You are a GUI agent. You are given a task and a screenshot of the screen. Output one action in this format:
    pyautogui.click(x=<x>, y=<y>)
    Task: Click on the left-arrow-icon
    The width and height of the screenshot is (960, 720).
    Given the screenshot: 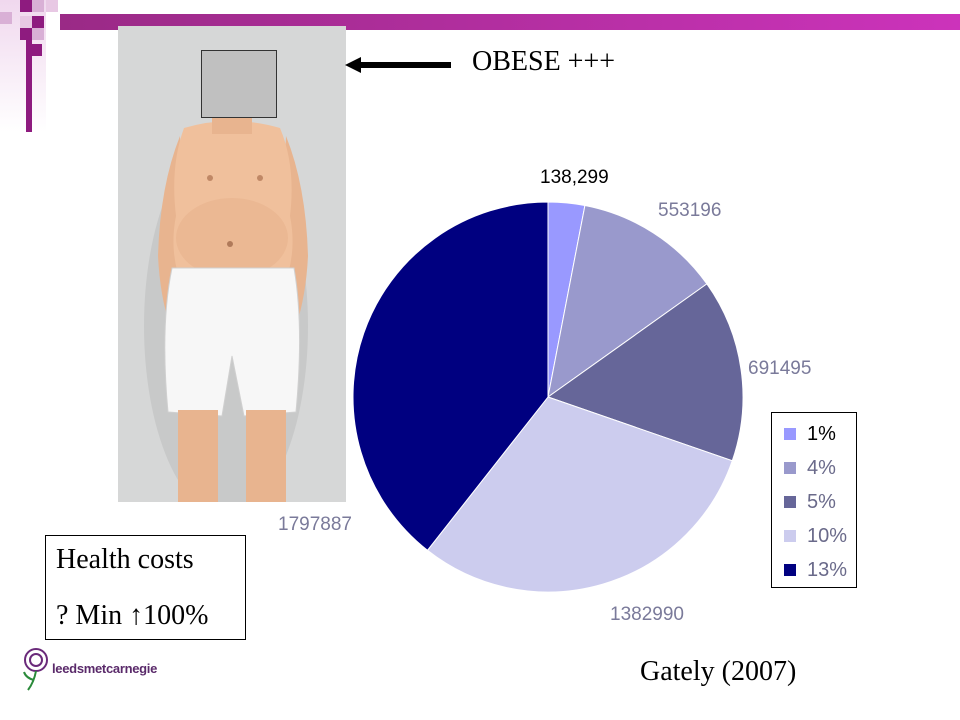 What is the action you would take?
    pyautogui.click(x=398, y=65)
    